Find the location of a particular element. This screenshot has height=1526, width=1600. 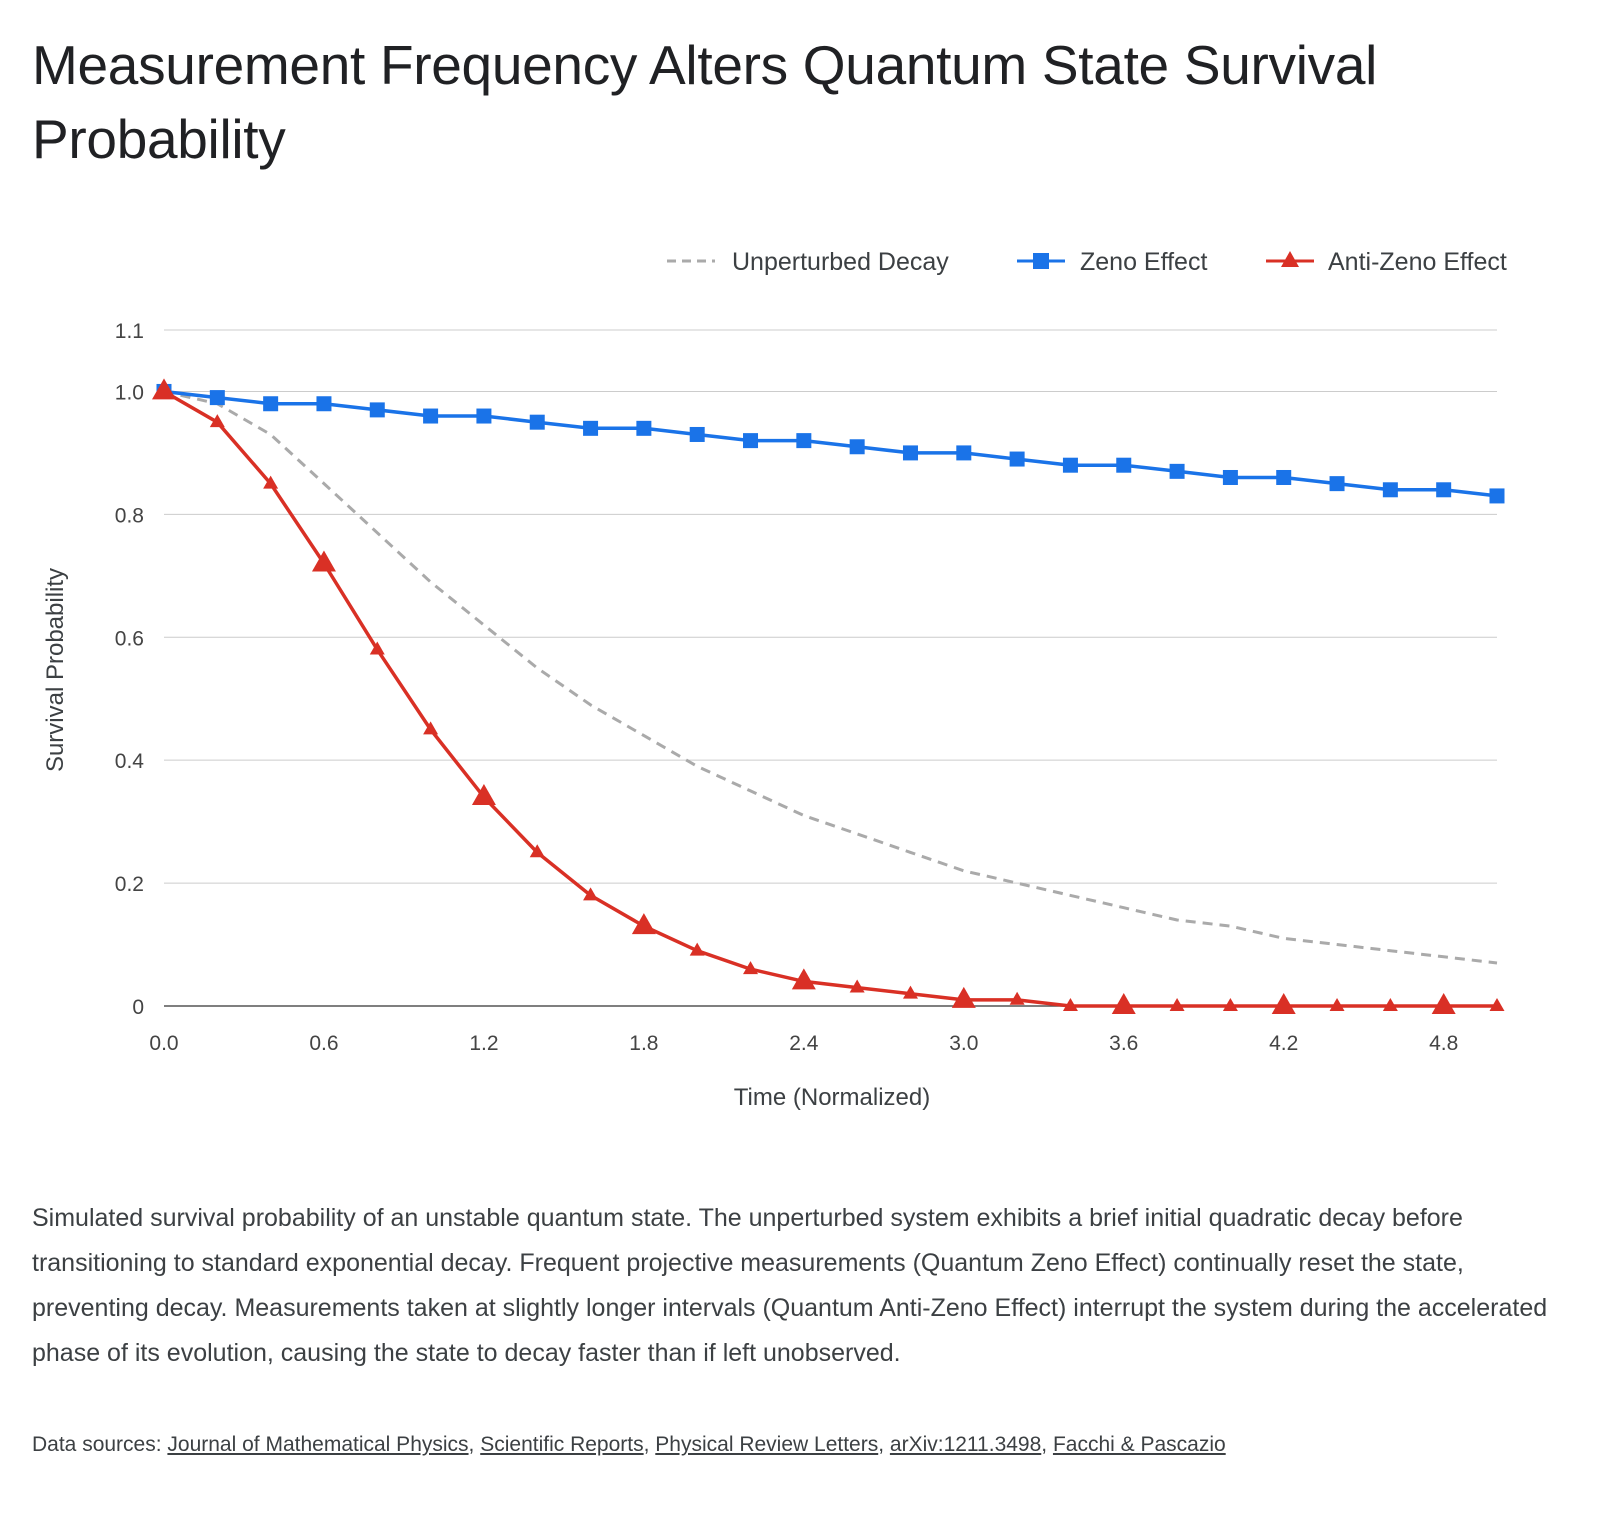

legend-item-anti-zeno-effect: Anti-Zeno Effect is located at coordinates (1386, 262).